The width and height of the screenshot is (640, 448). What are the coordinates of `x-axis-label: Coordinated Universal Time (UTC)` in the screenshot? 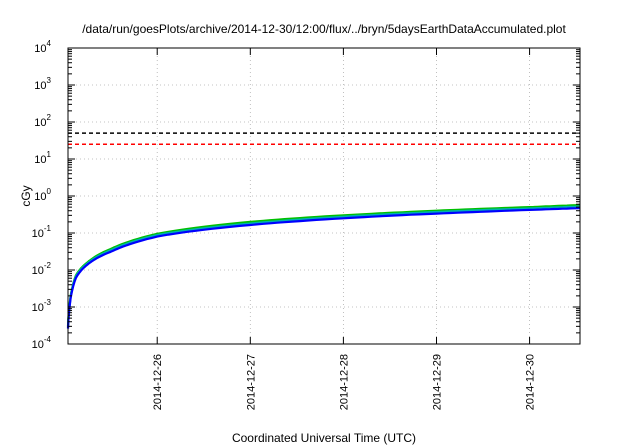 It's located at (324, 438).